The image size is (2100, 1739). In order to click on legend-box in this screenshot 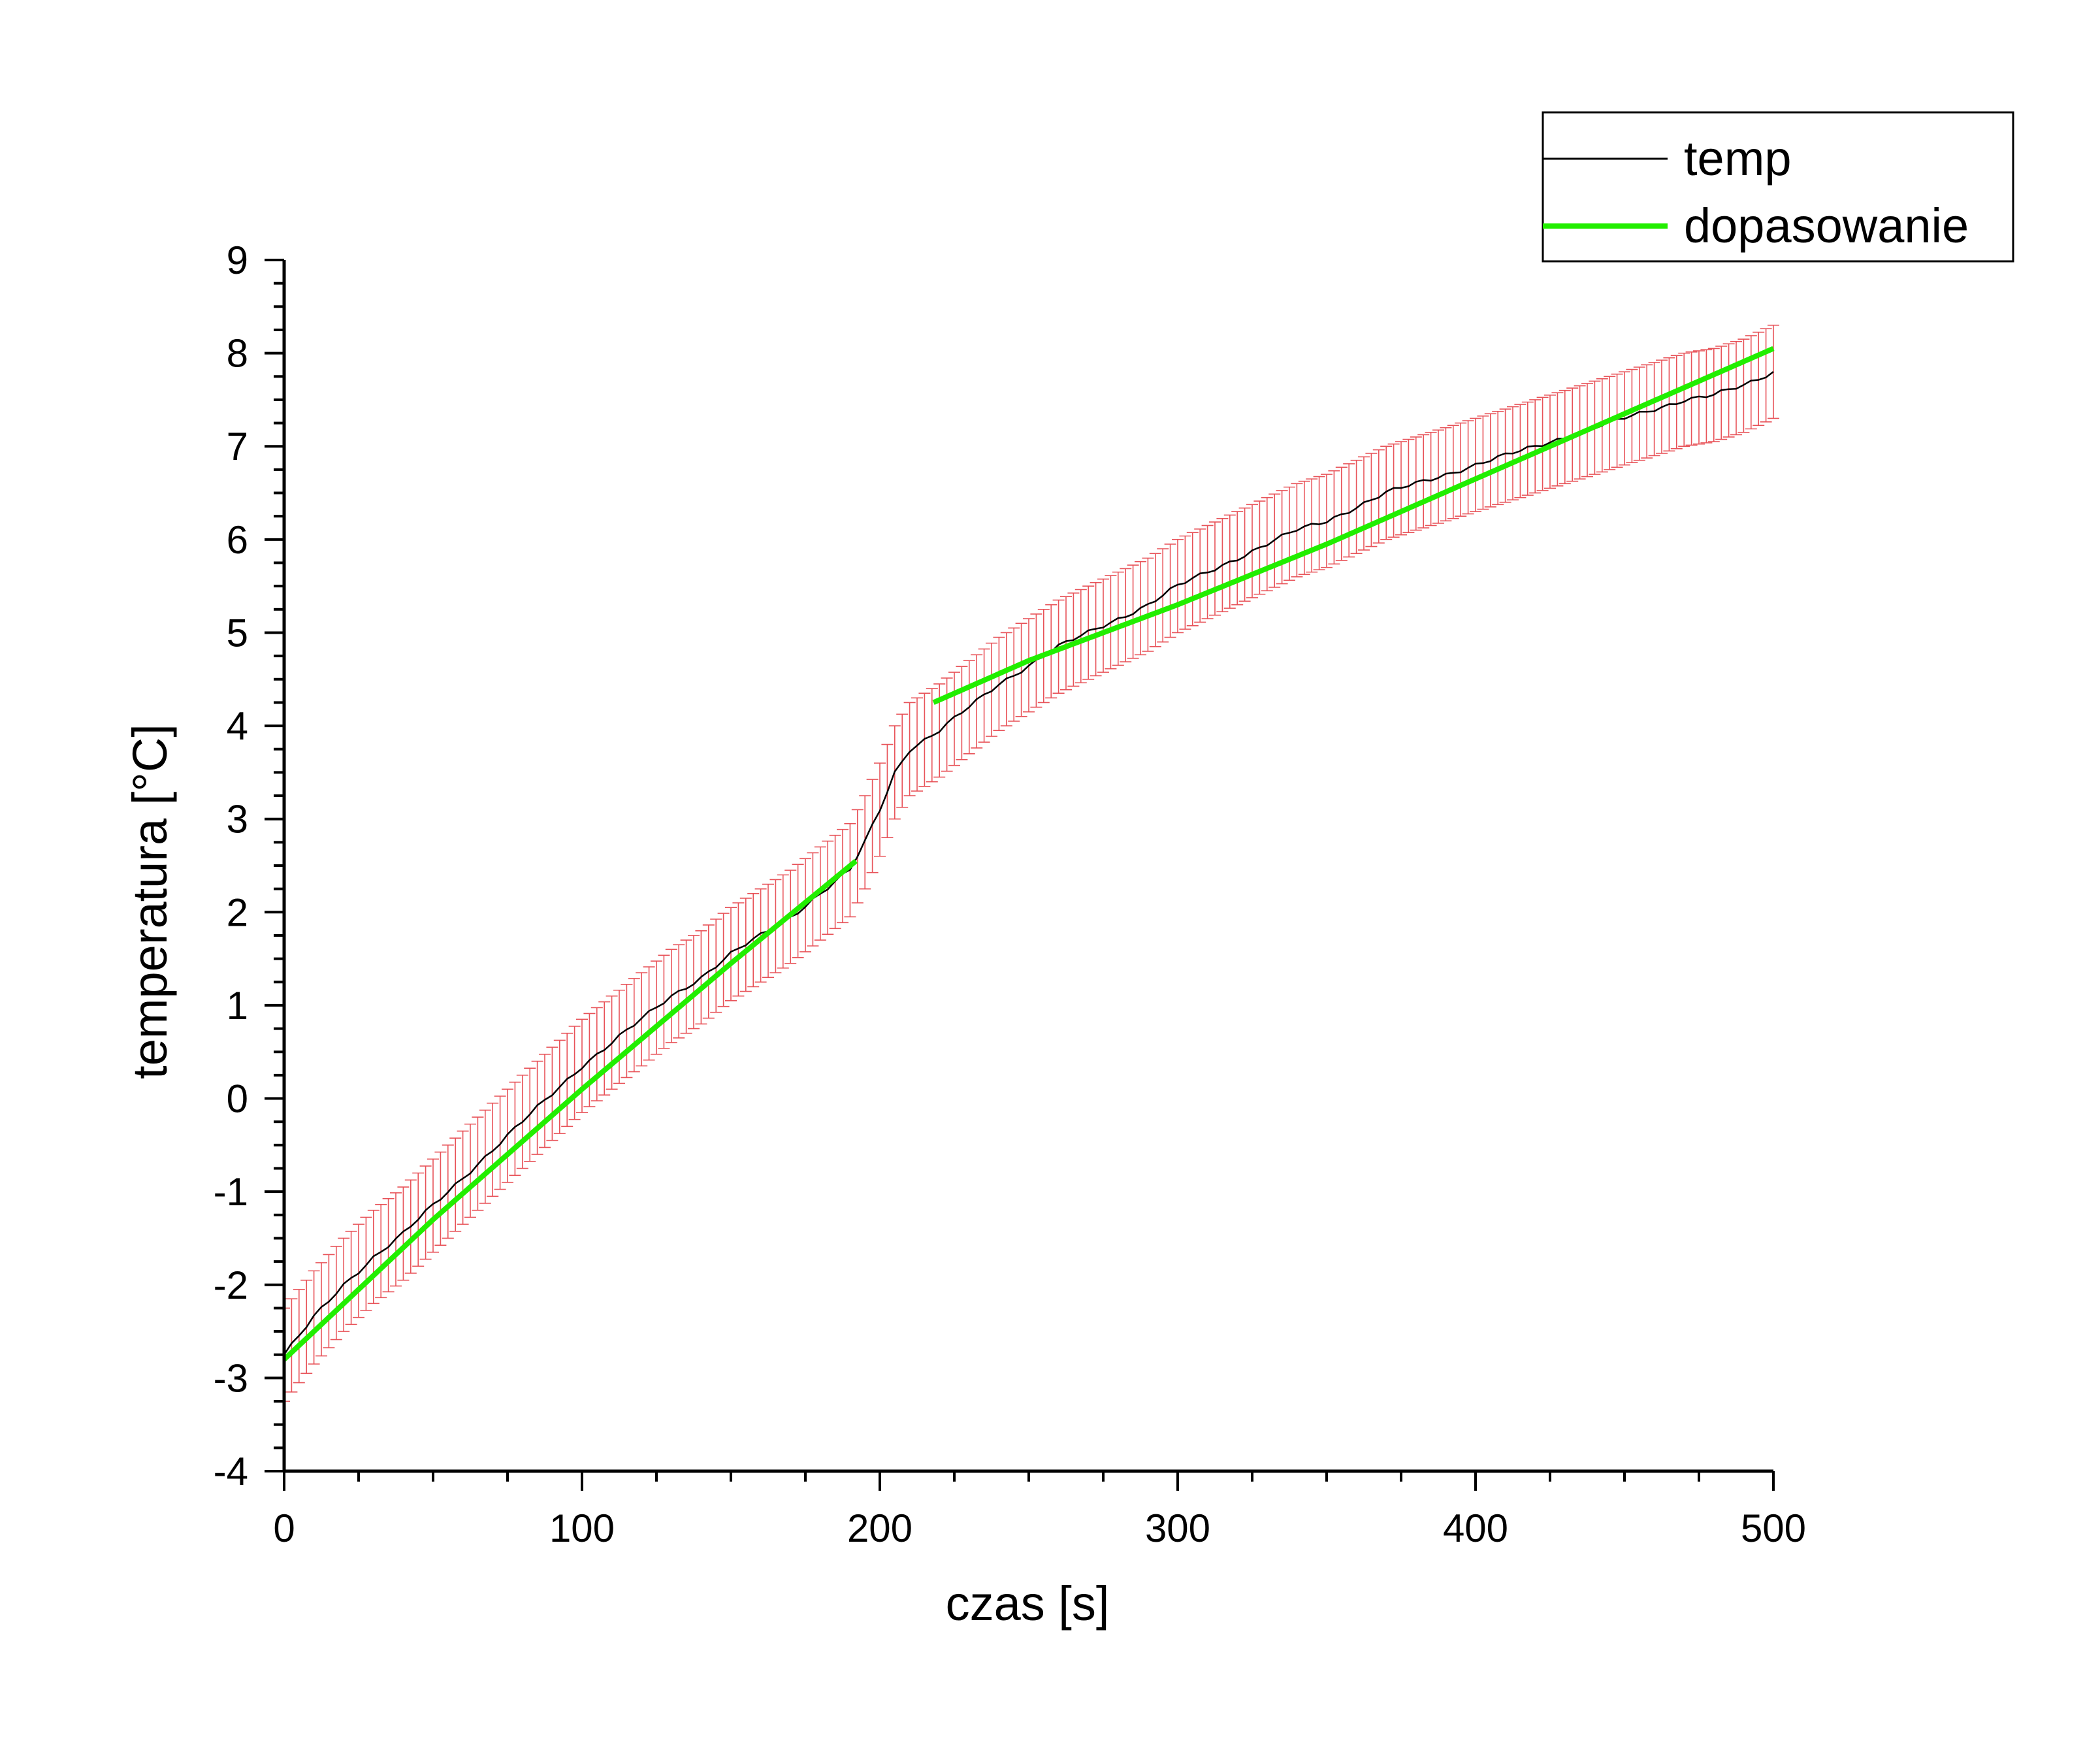, I will do `click(1778, 187)`.